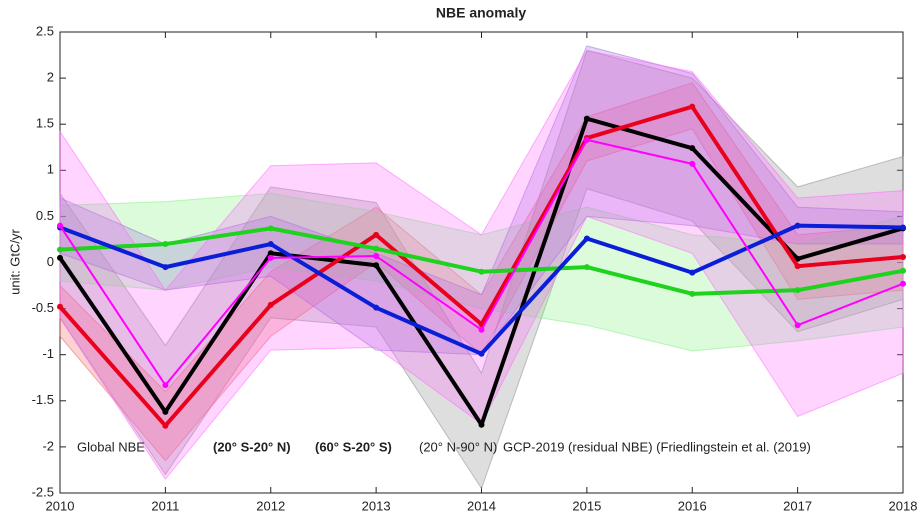  I want to click on legend-entry: Global NBE, so click(111, 446).